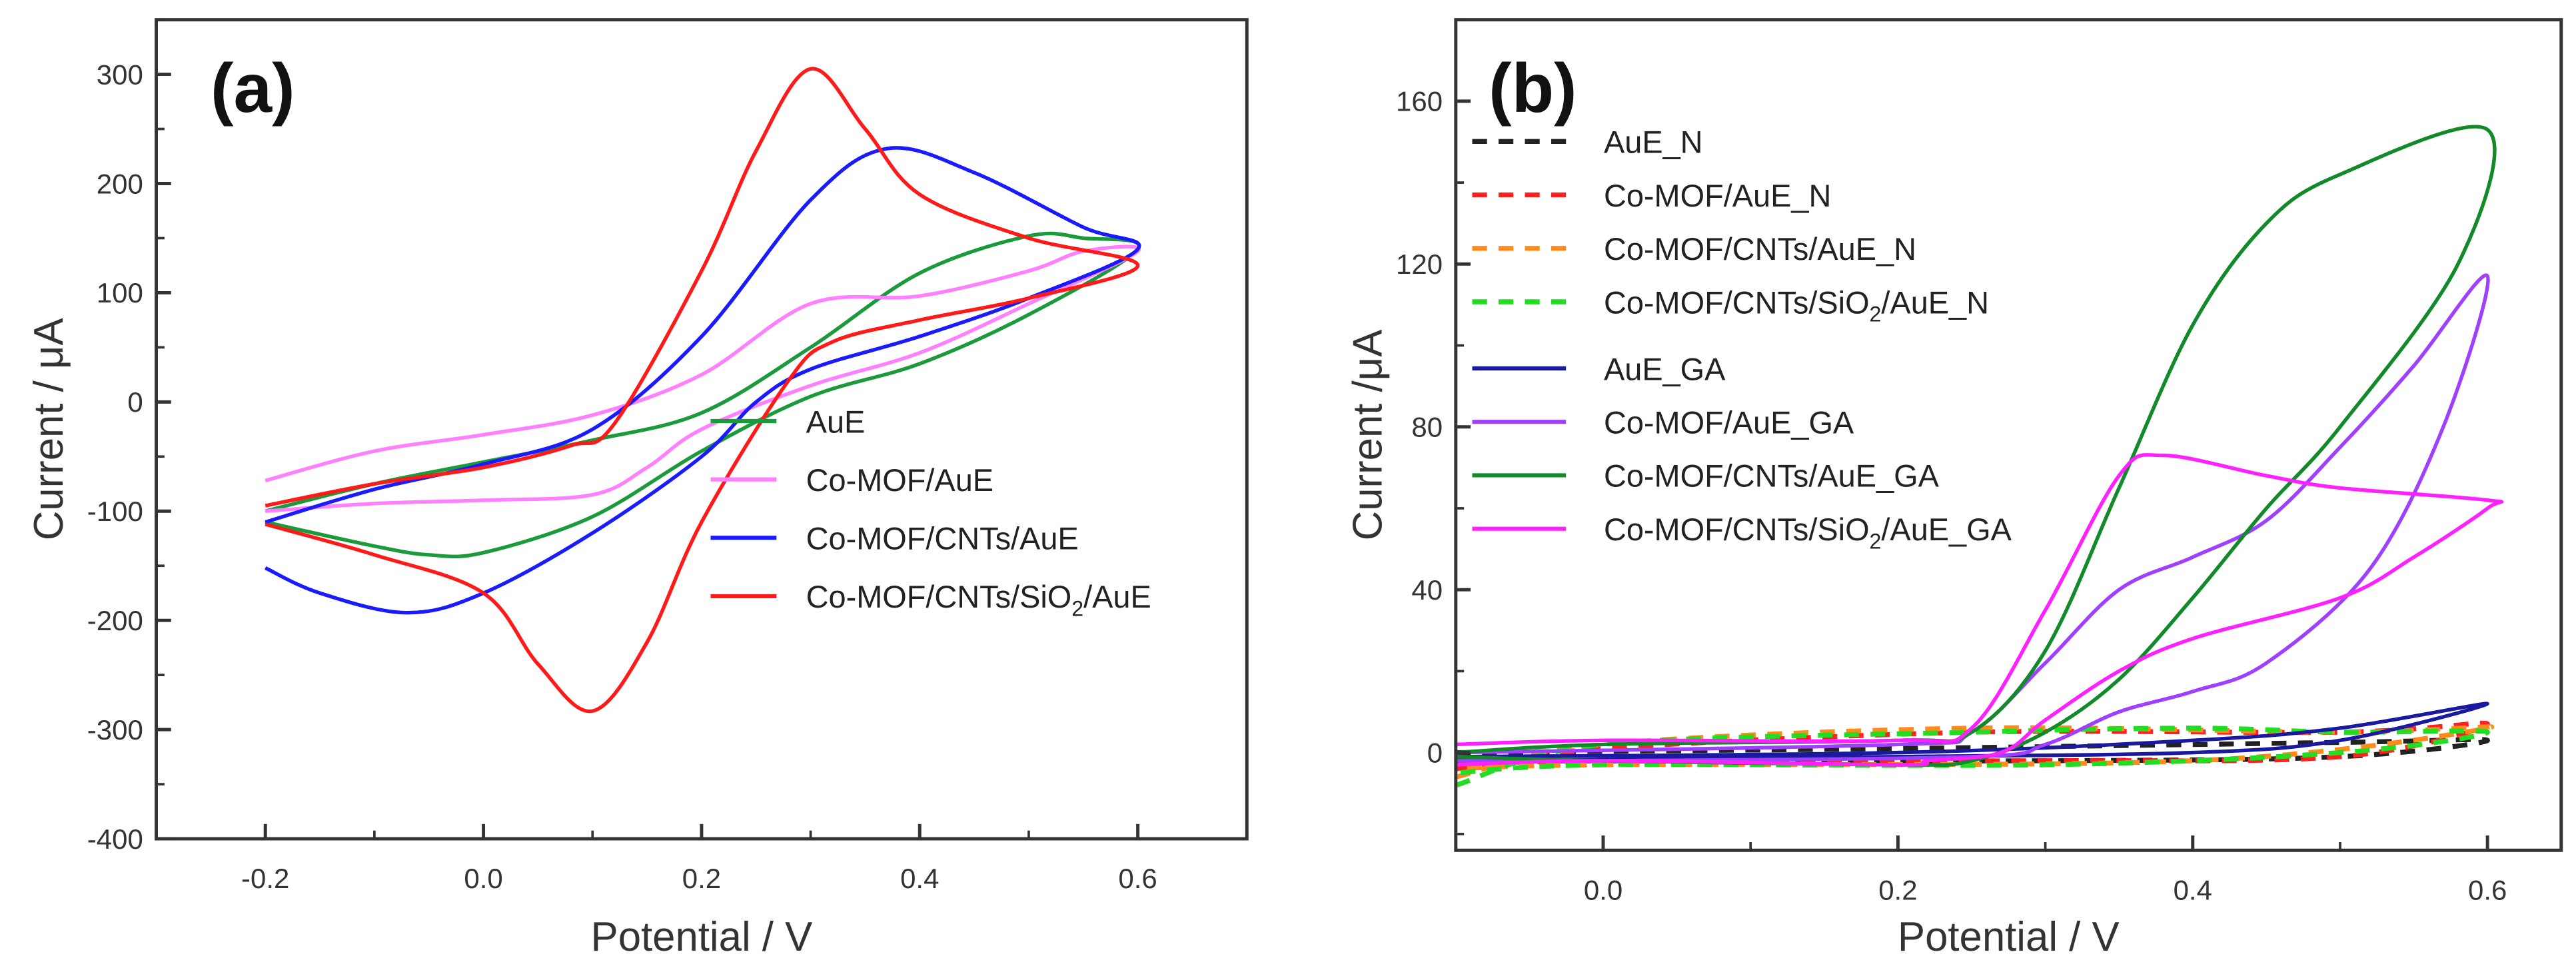  Describe the element at coordinates (115, 730) in the screenshot. I see `y-tick-label: -300` at that location.